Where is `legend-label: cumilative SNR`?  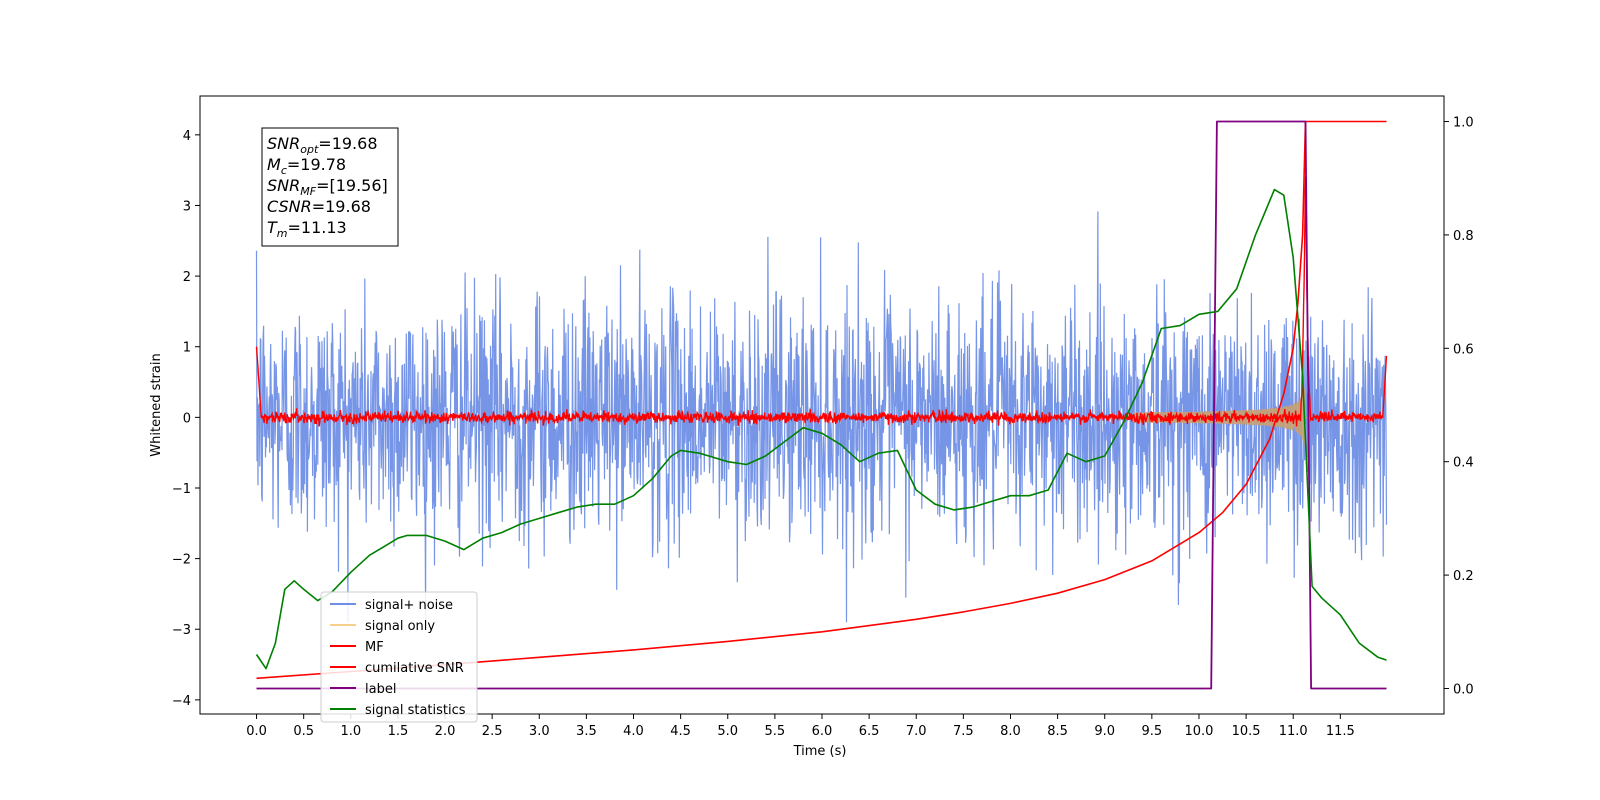 legend-label: cumilative SNR is located at coordinates (414, 668).